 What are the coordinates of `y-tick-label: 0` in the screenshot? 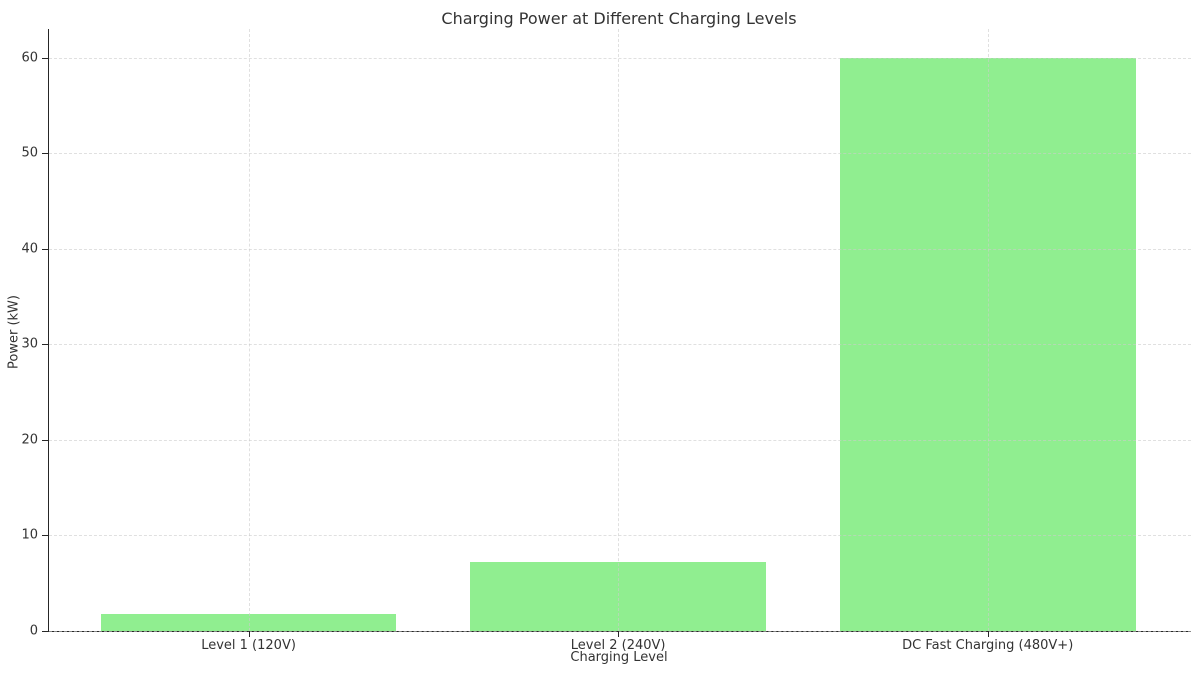 It's located at (33, 631).